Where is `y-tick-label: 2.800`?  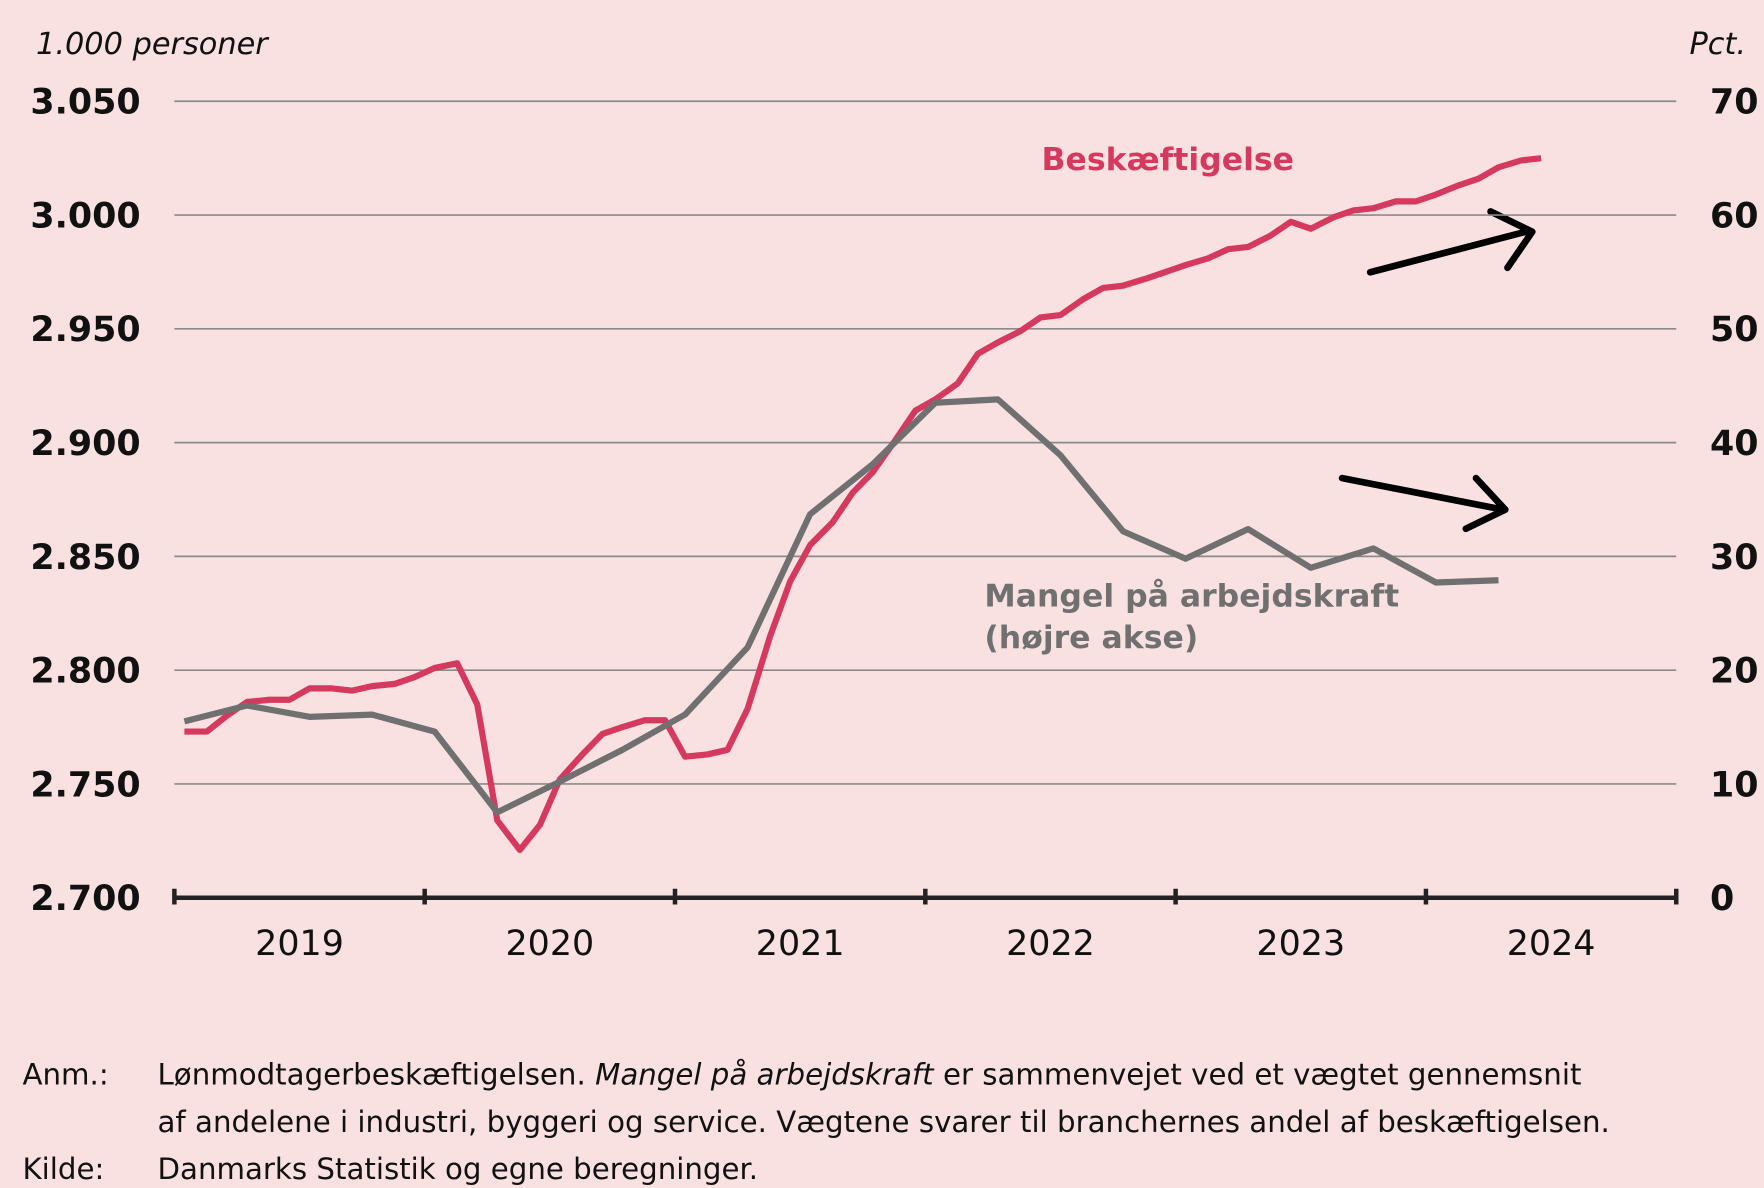
y-tick-label: 2.800 is located at coordinates (85, 672).